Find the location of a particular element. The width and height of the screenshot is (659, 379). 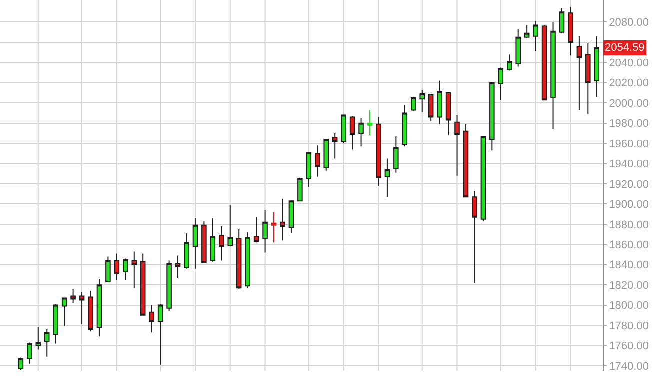

y-tick-label: 1840.00 is located at coordinates (629, 266).